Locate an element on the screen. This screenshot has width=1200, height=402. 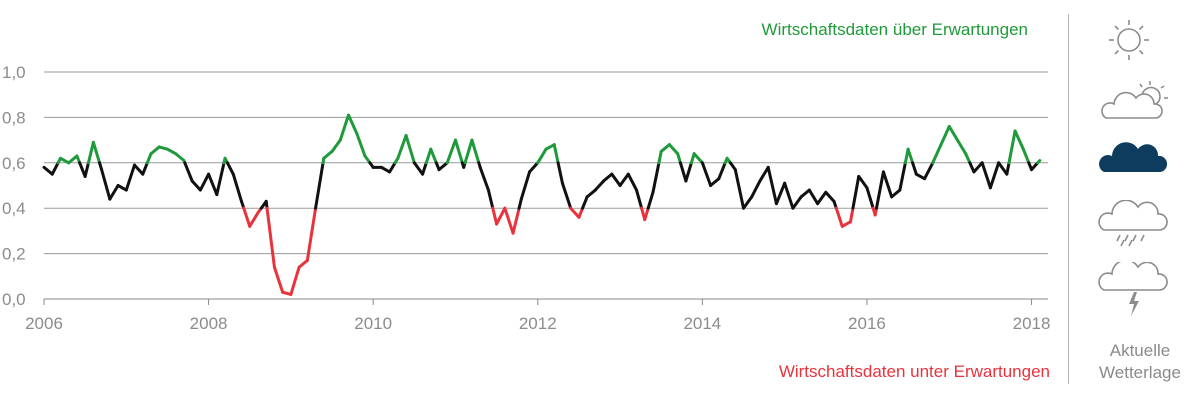
cloud-icon is located at coordinates (1133, 157).